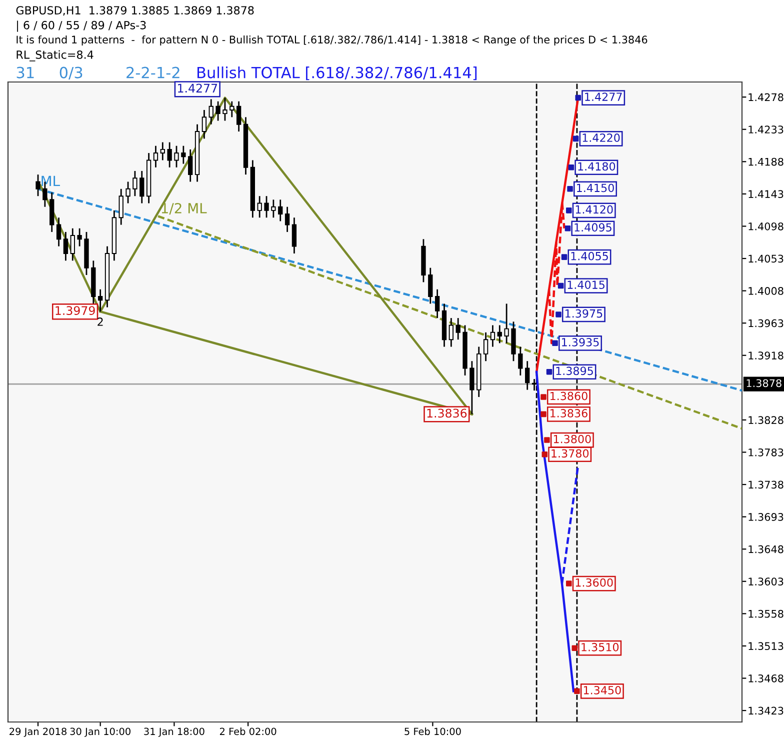  What do you see at coordinates (594, 209) in the screenshot?
I see `data-label: 1.4120` at bounding box center [594, 209].